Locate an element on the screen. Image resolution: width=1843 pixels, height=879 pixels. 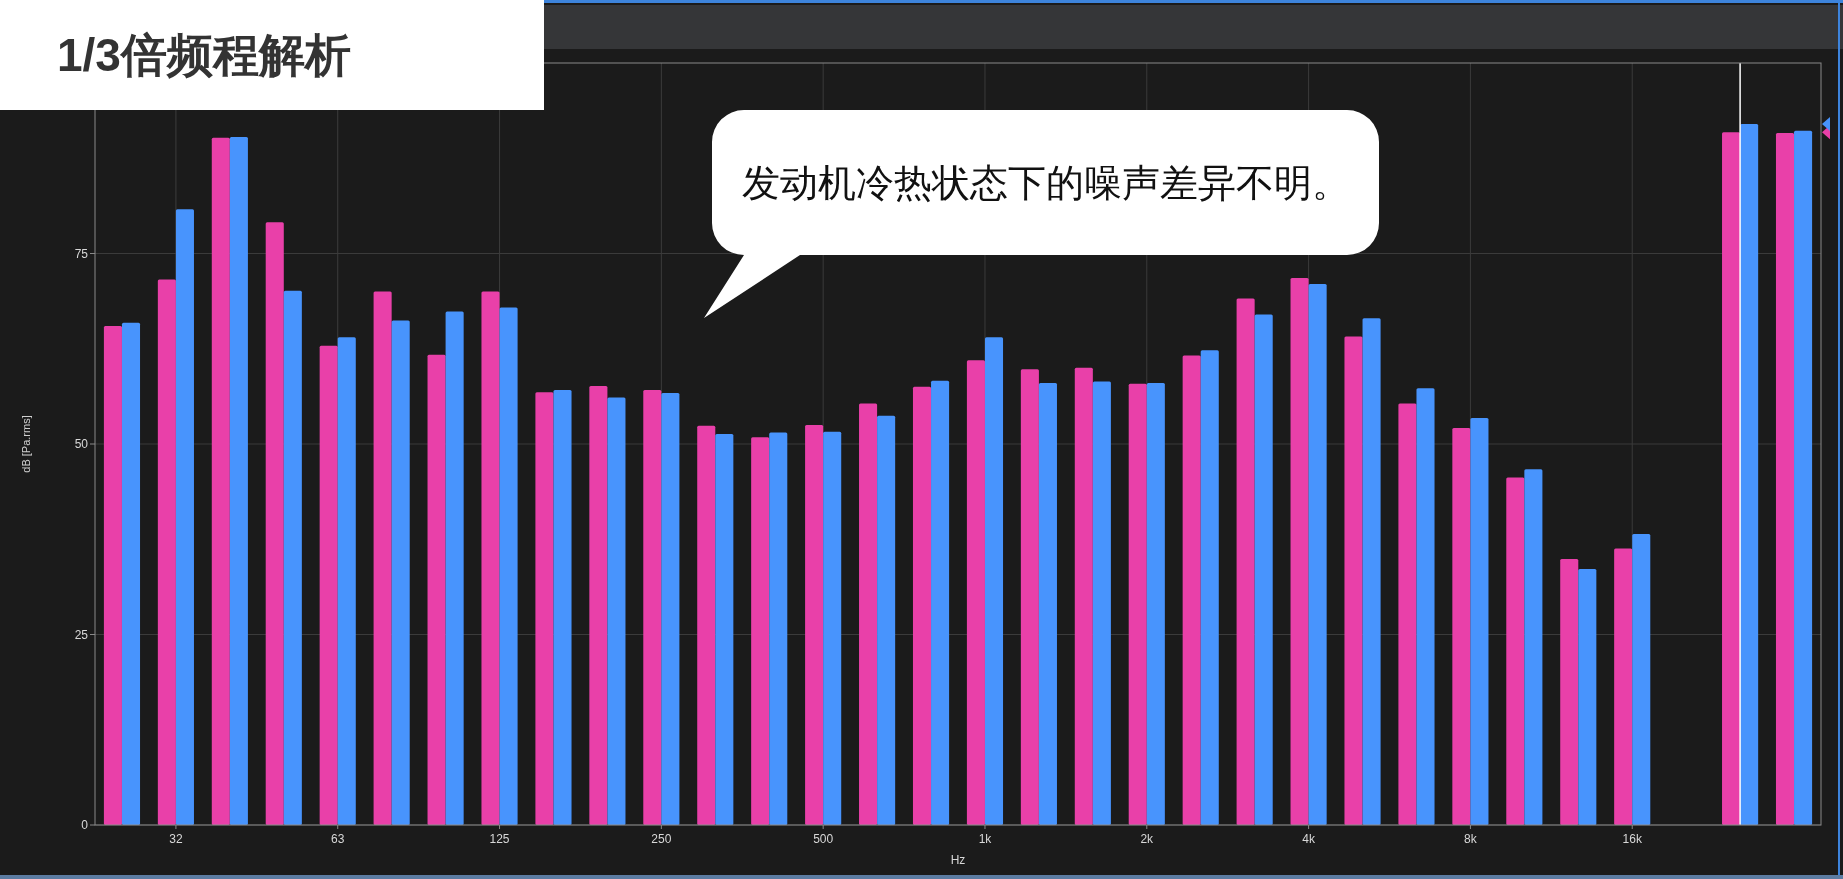
x-tick-label: 500 is located at coordinates (823, 839).